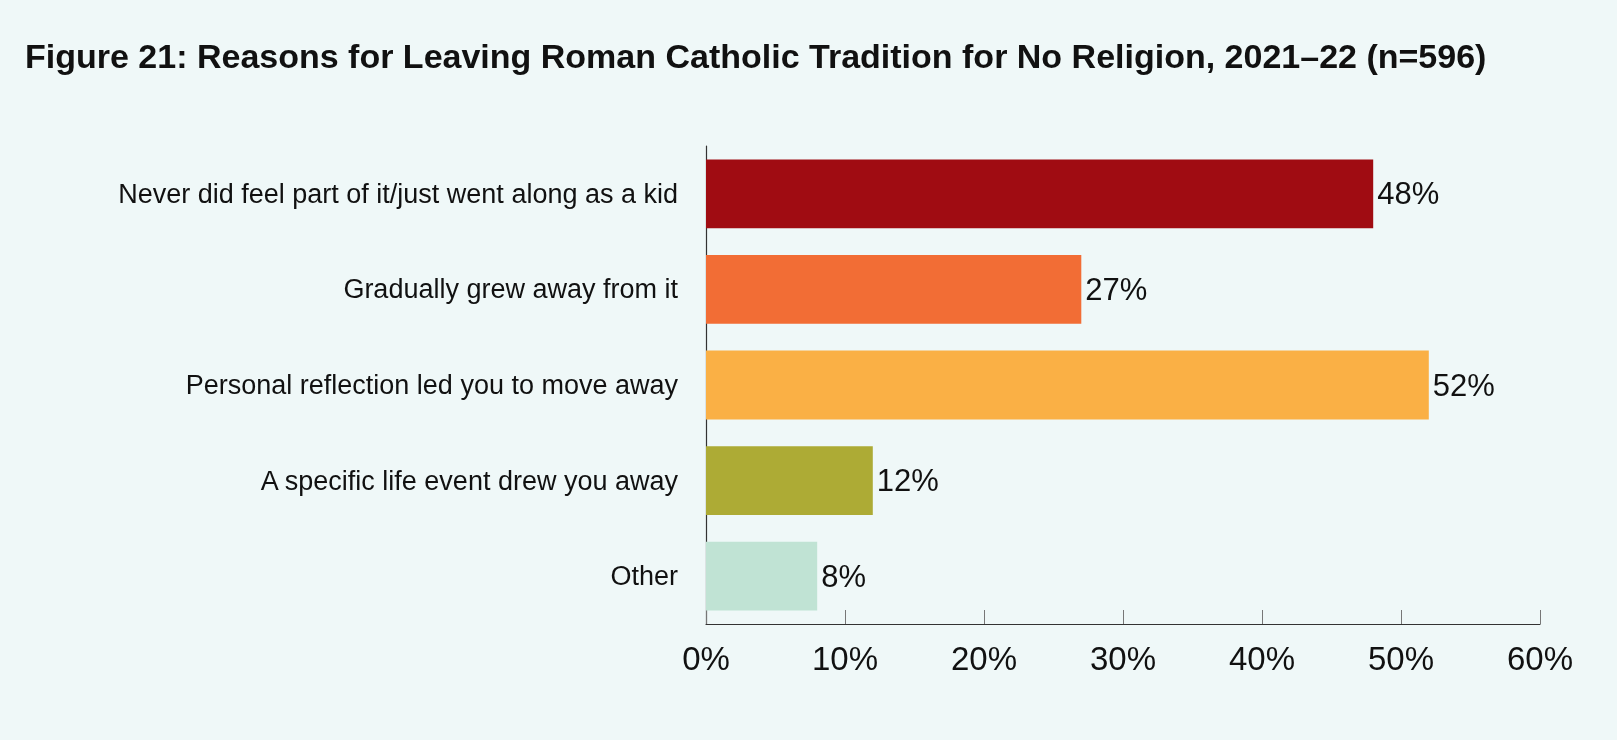  I want to click on y-tick-label: Other, so click(644, 576).